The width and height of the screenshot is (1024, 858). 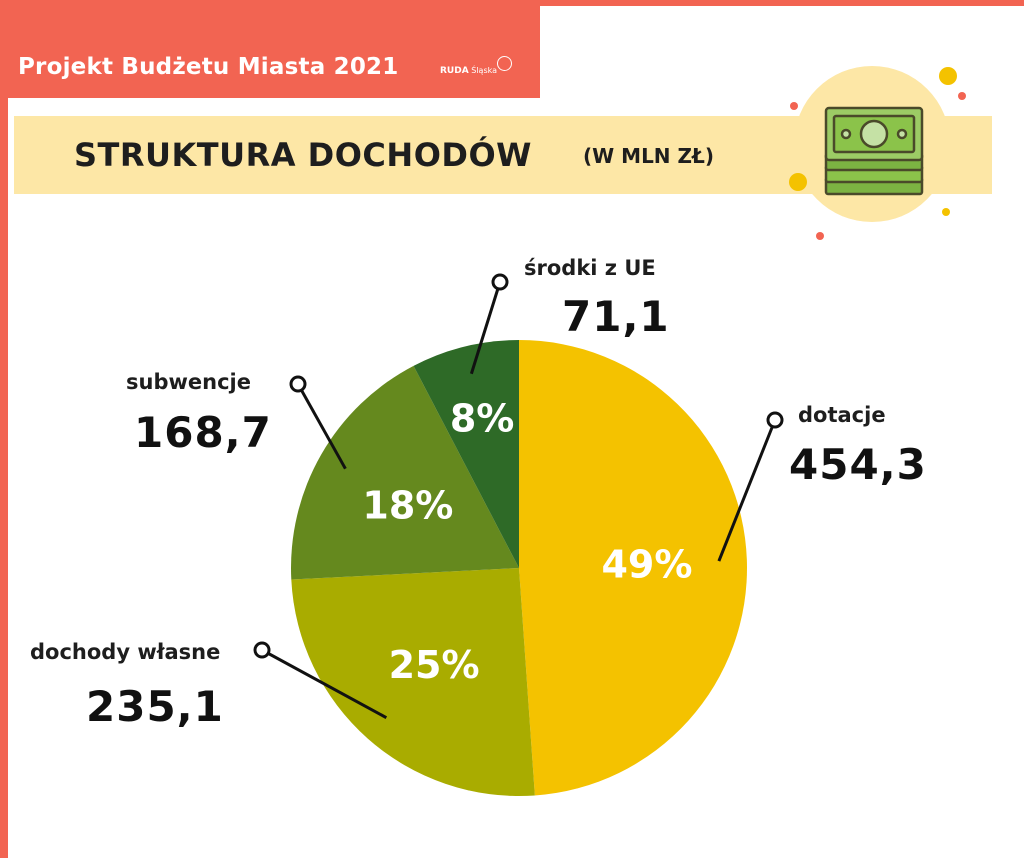 What do you see at coordinates (407, 505) in the screenshot?
I see `pie-percent-subwencje: 18%` at bounding box center [407, 505].